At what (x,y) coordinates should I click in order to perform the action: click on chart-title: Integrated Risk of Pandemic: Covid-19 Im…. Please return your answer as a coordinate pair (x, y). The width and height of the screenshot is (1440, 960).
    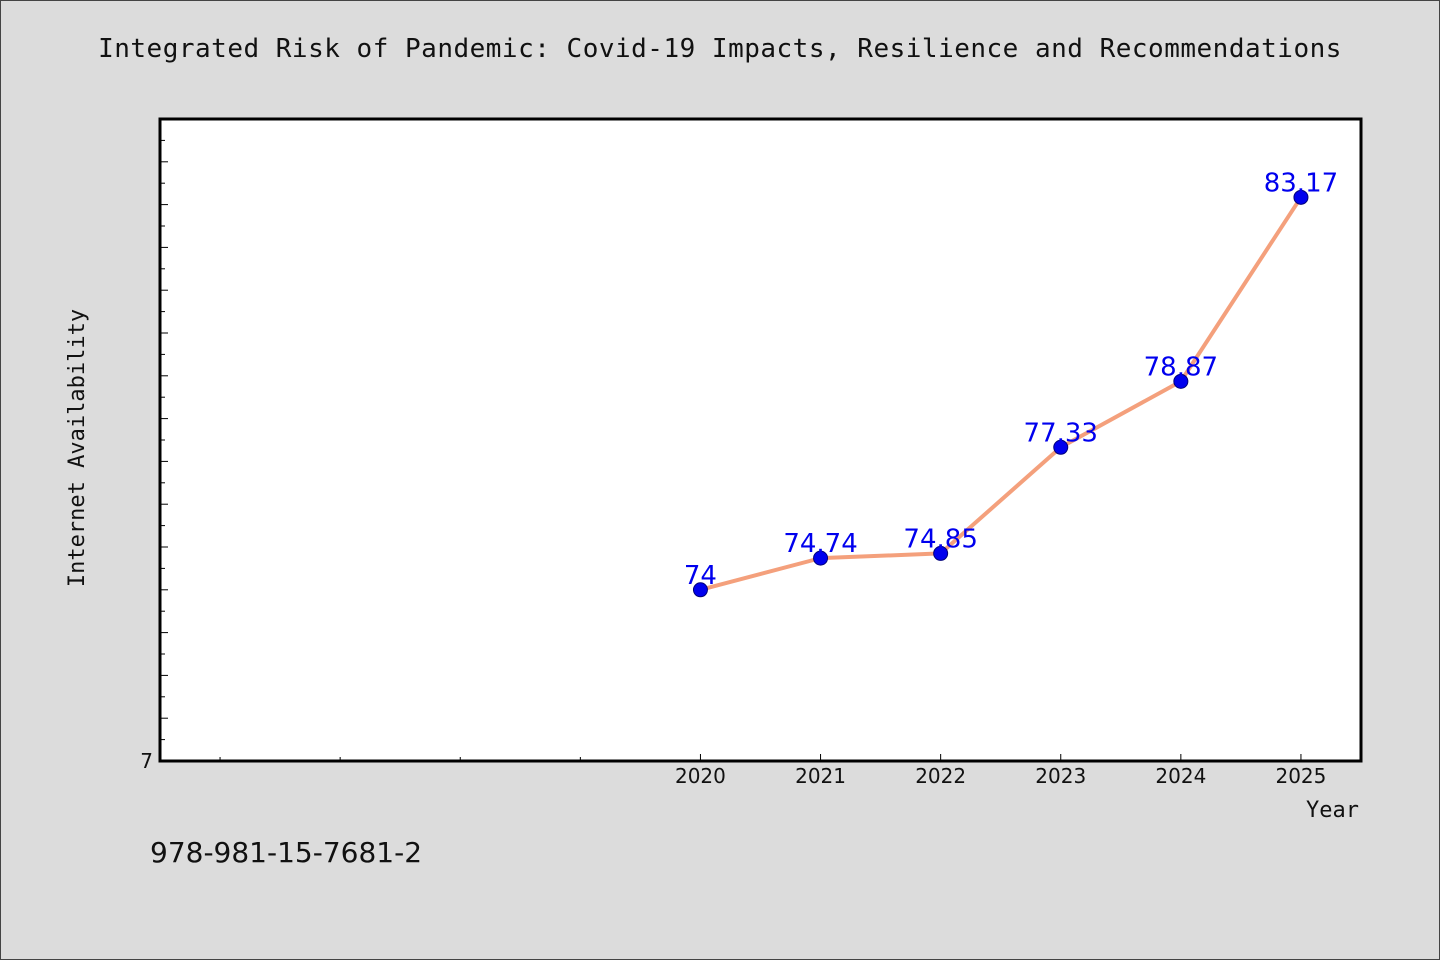
    Looking at the image, I should click on (720, 49).